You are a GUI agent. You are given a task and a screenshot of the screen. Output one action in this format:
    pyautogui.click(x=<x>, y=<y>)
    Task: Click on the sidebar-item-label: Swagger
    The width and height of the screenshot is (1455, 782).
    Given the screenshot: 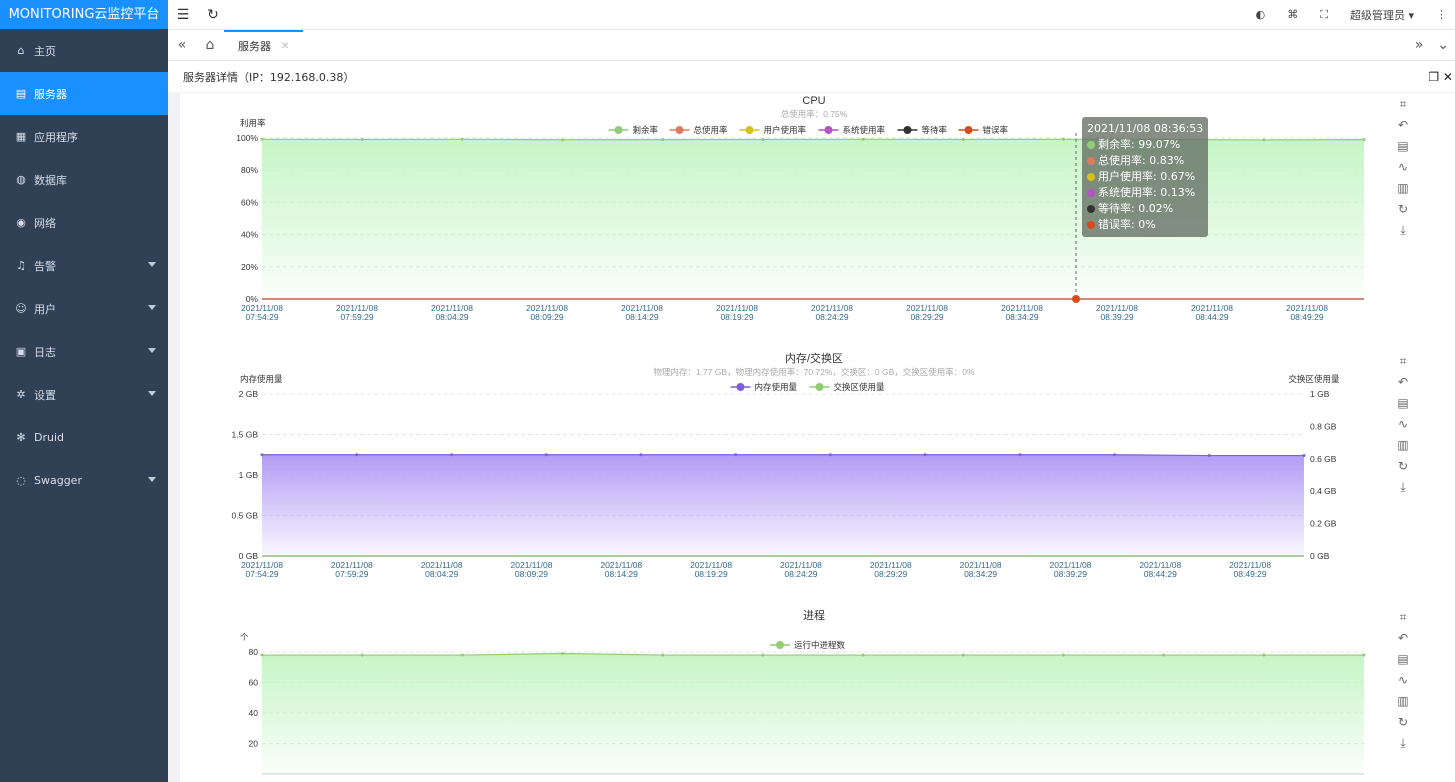 What is the action you would take?
    pyautogui.click(x=58, y=480)
    